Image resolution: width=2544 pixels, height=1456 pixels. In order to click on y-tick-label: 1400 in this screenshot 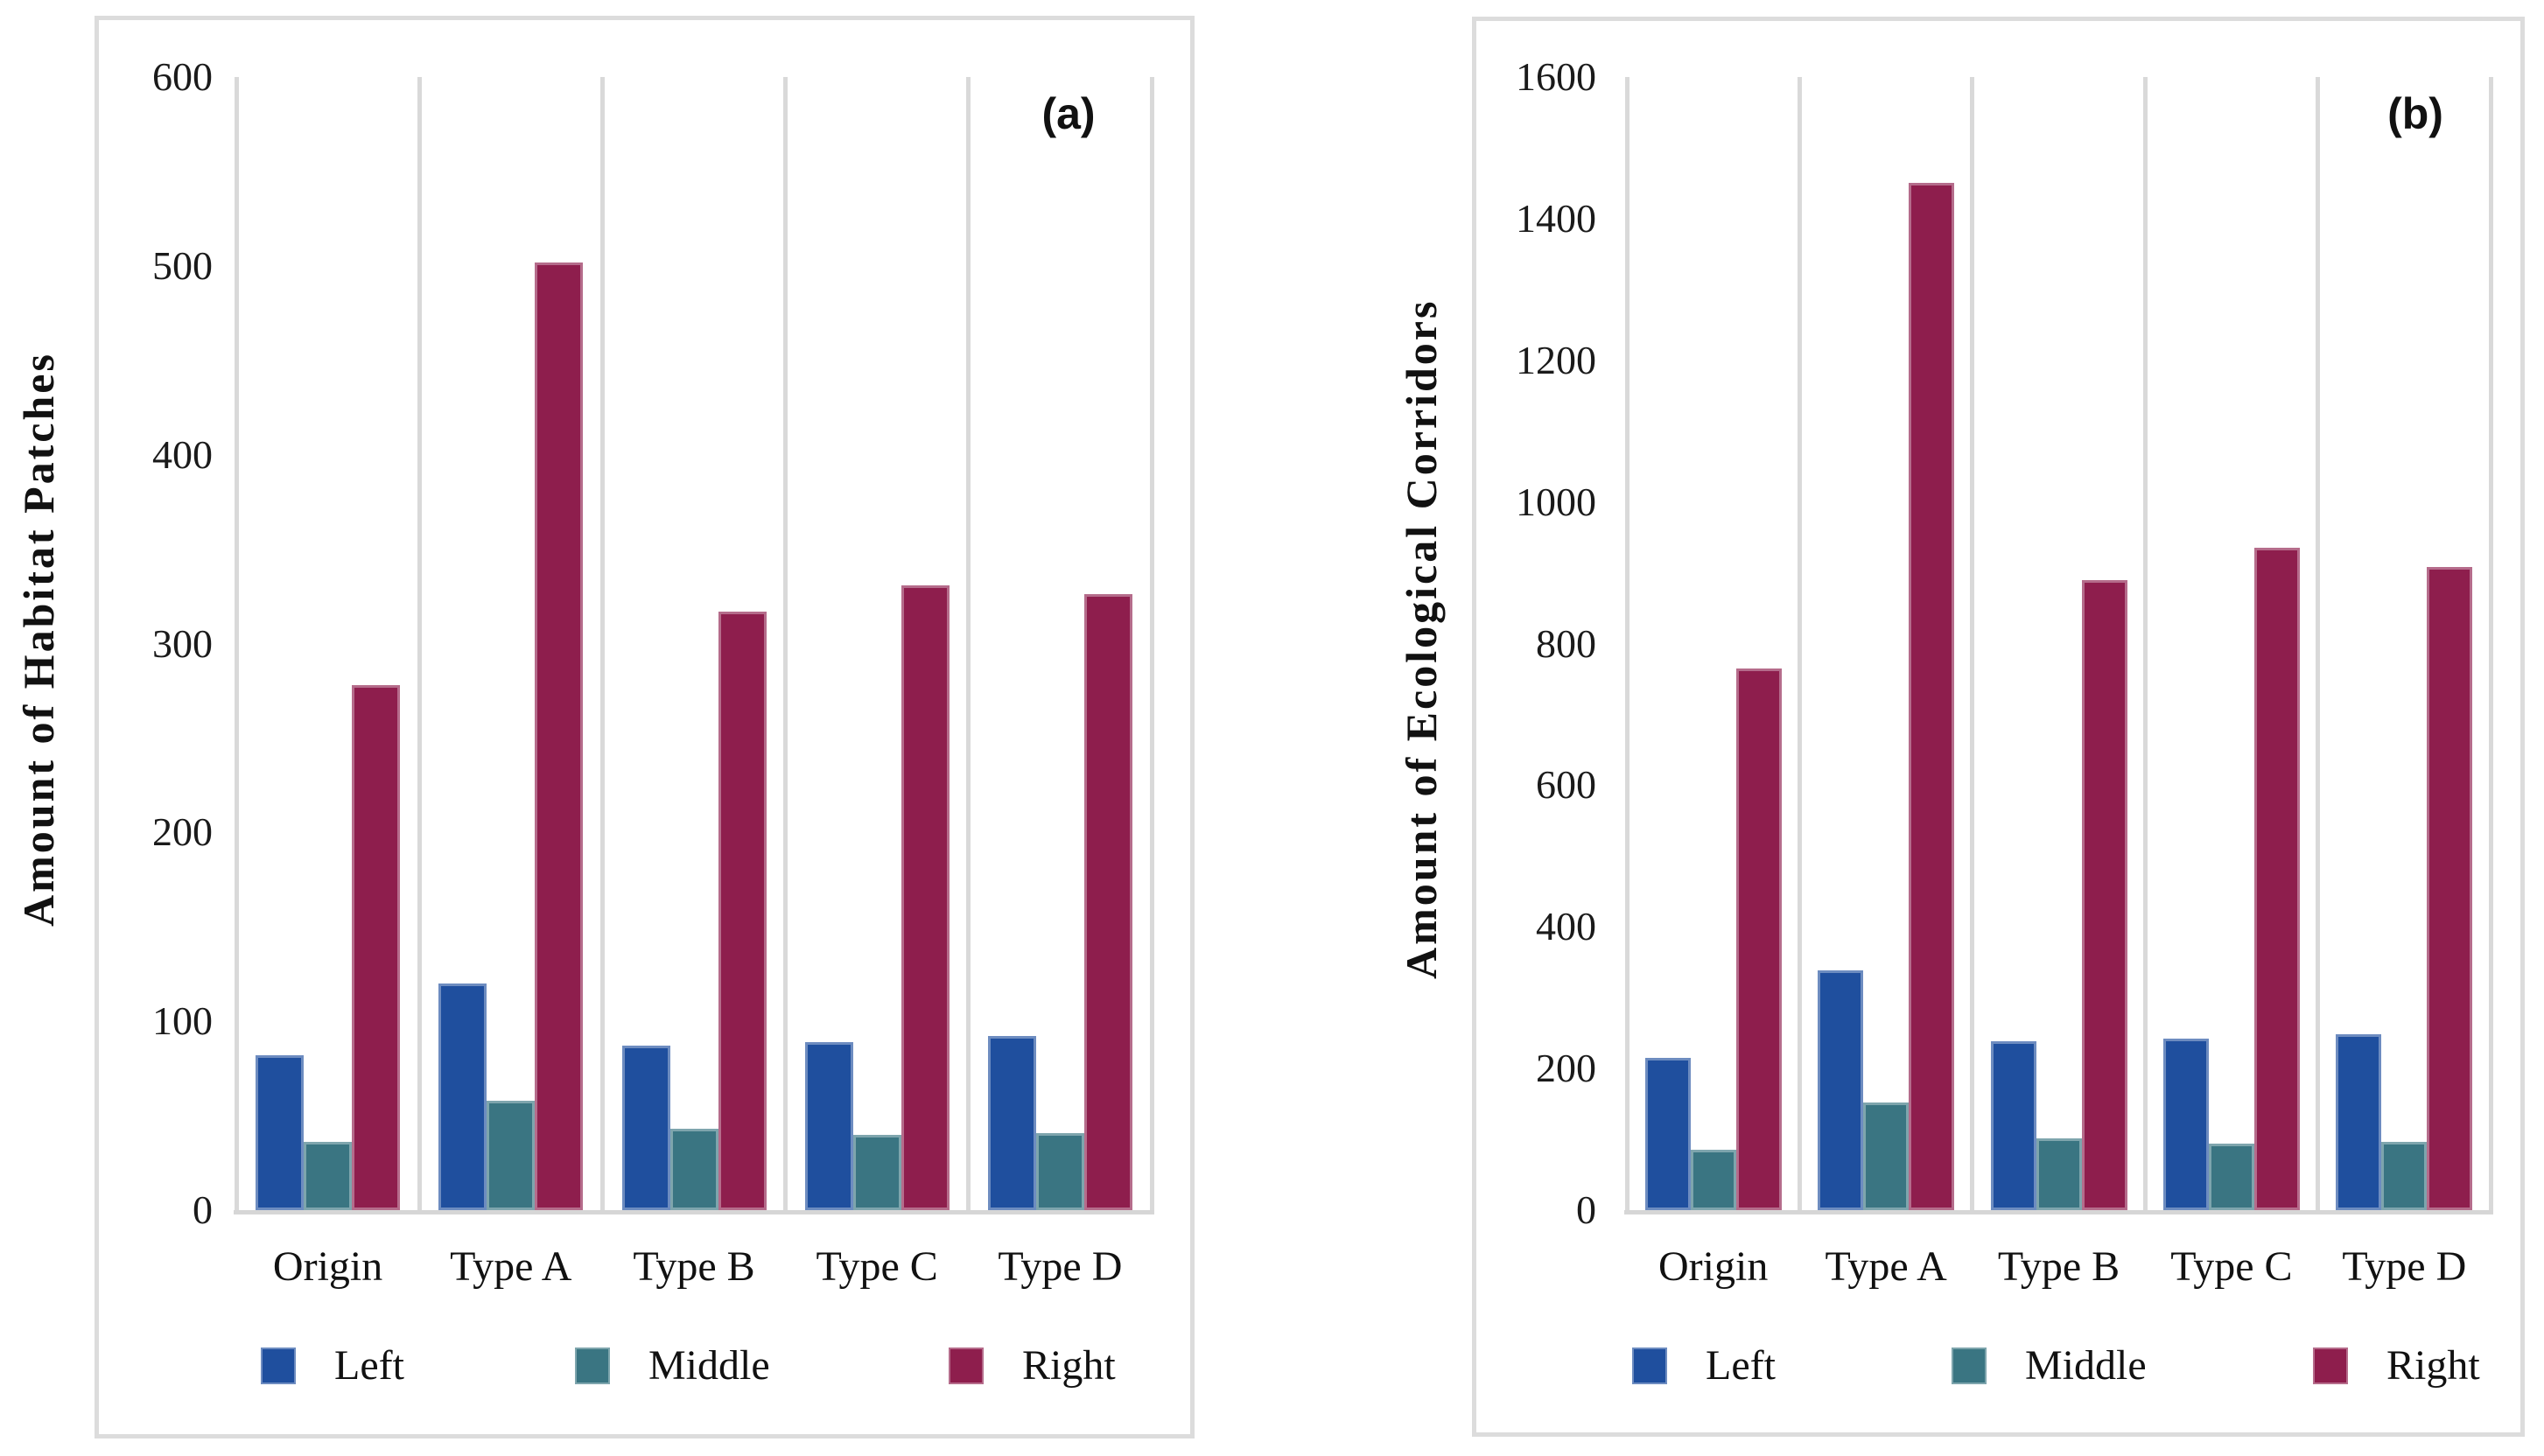, I will do `click(1556, 218)`.